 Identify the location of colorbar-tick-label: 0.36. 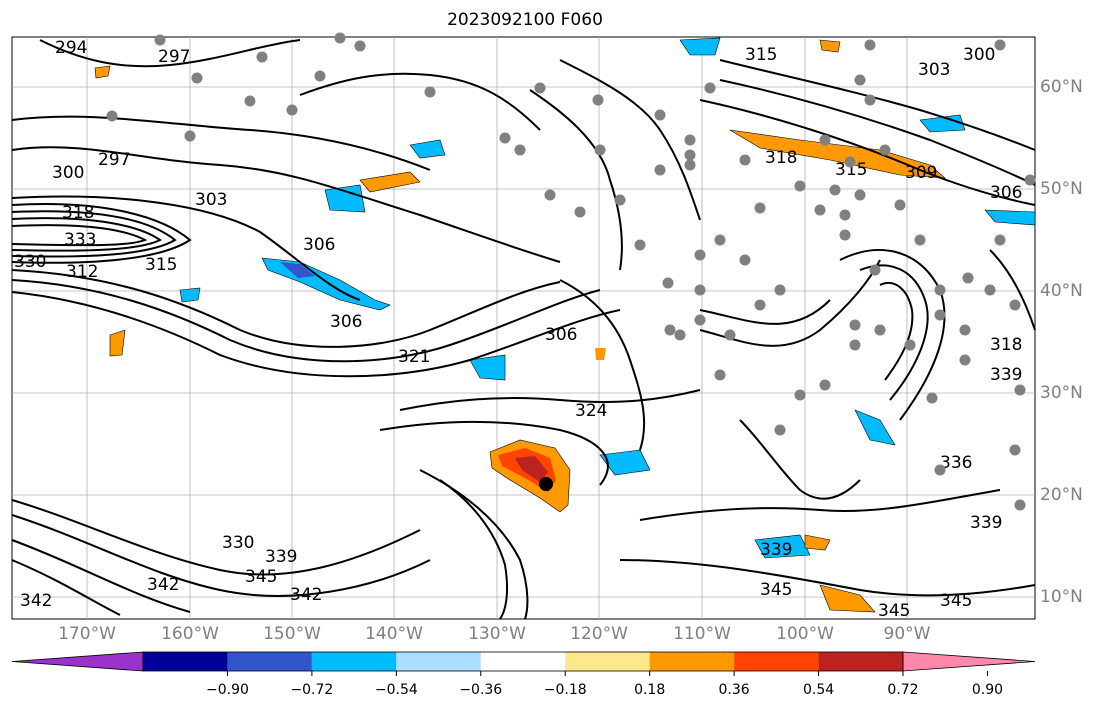
(734, 690).